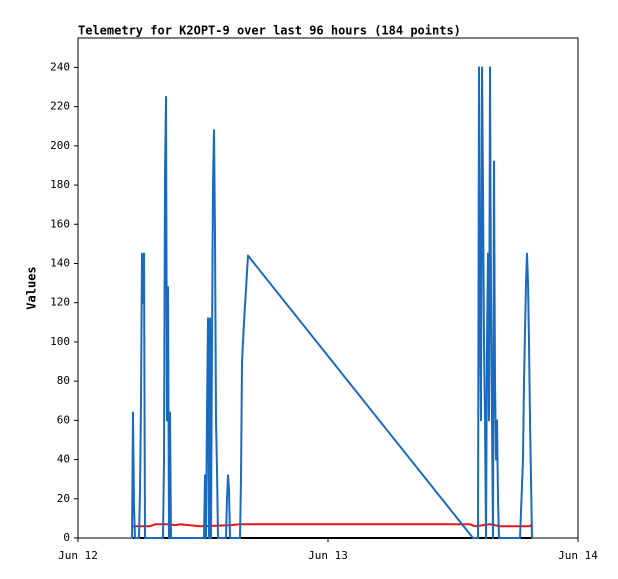  I want to click on y-tick-label: 80, so click(63, 380).